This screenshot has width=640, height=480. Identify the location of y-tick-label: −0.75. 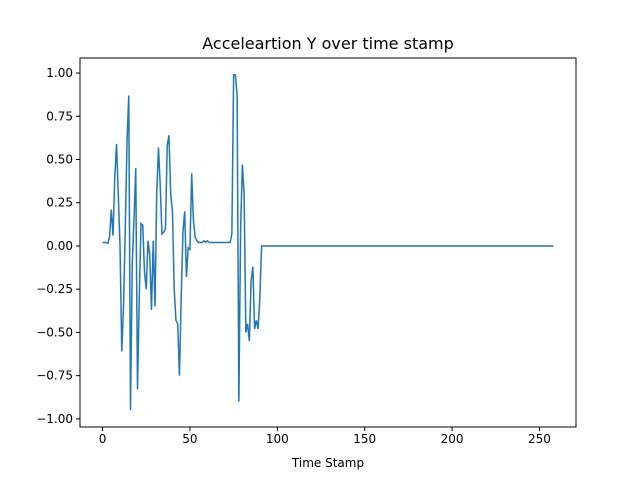
(54, 376).